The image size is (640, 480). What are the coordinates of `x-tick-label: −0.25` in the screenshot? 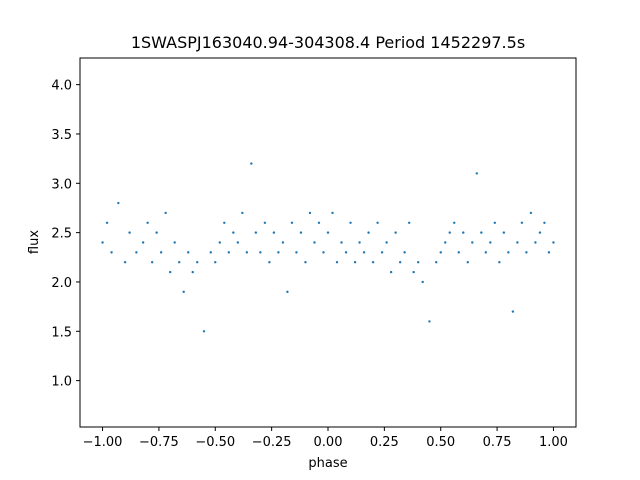 It's located at (272, 442).